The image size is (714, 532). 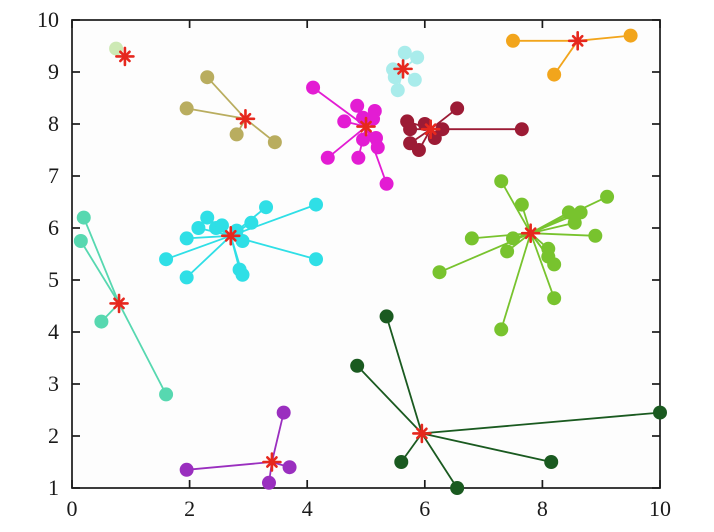 What do you see at coordinates (424, 508) in the screenshot?
I see `x-tick-label: 6` at bounding box center [424, 508].